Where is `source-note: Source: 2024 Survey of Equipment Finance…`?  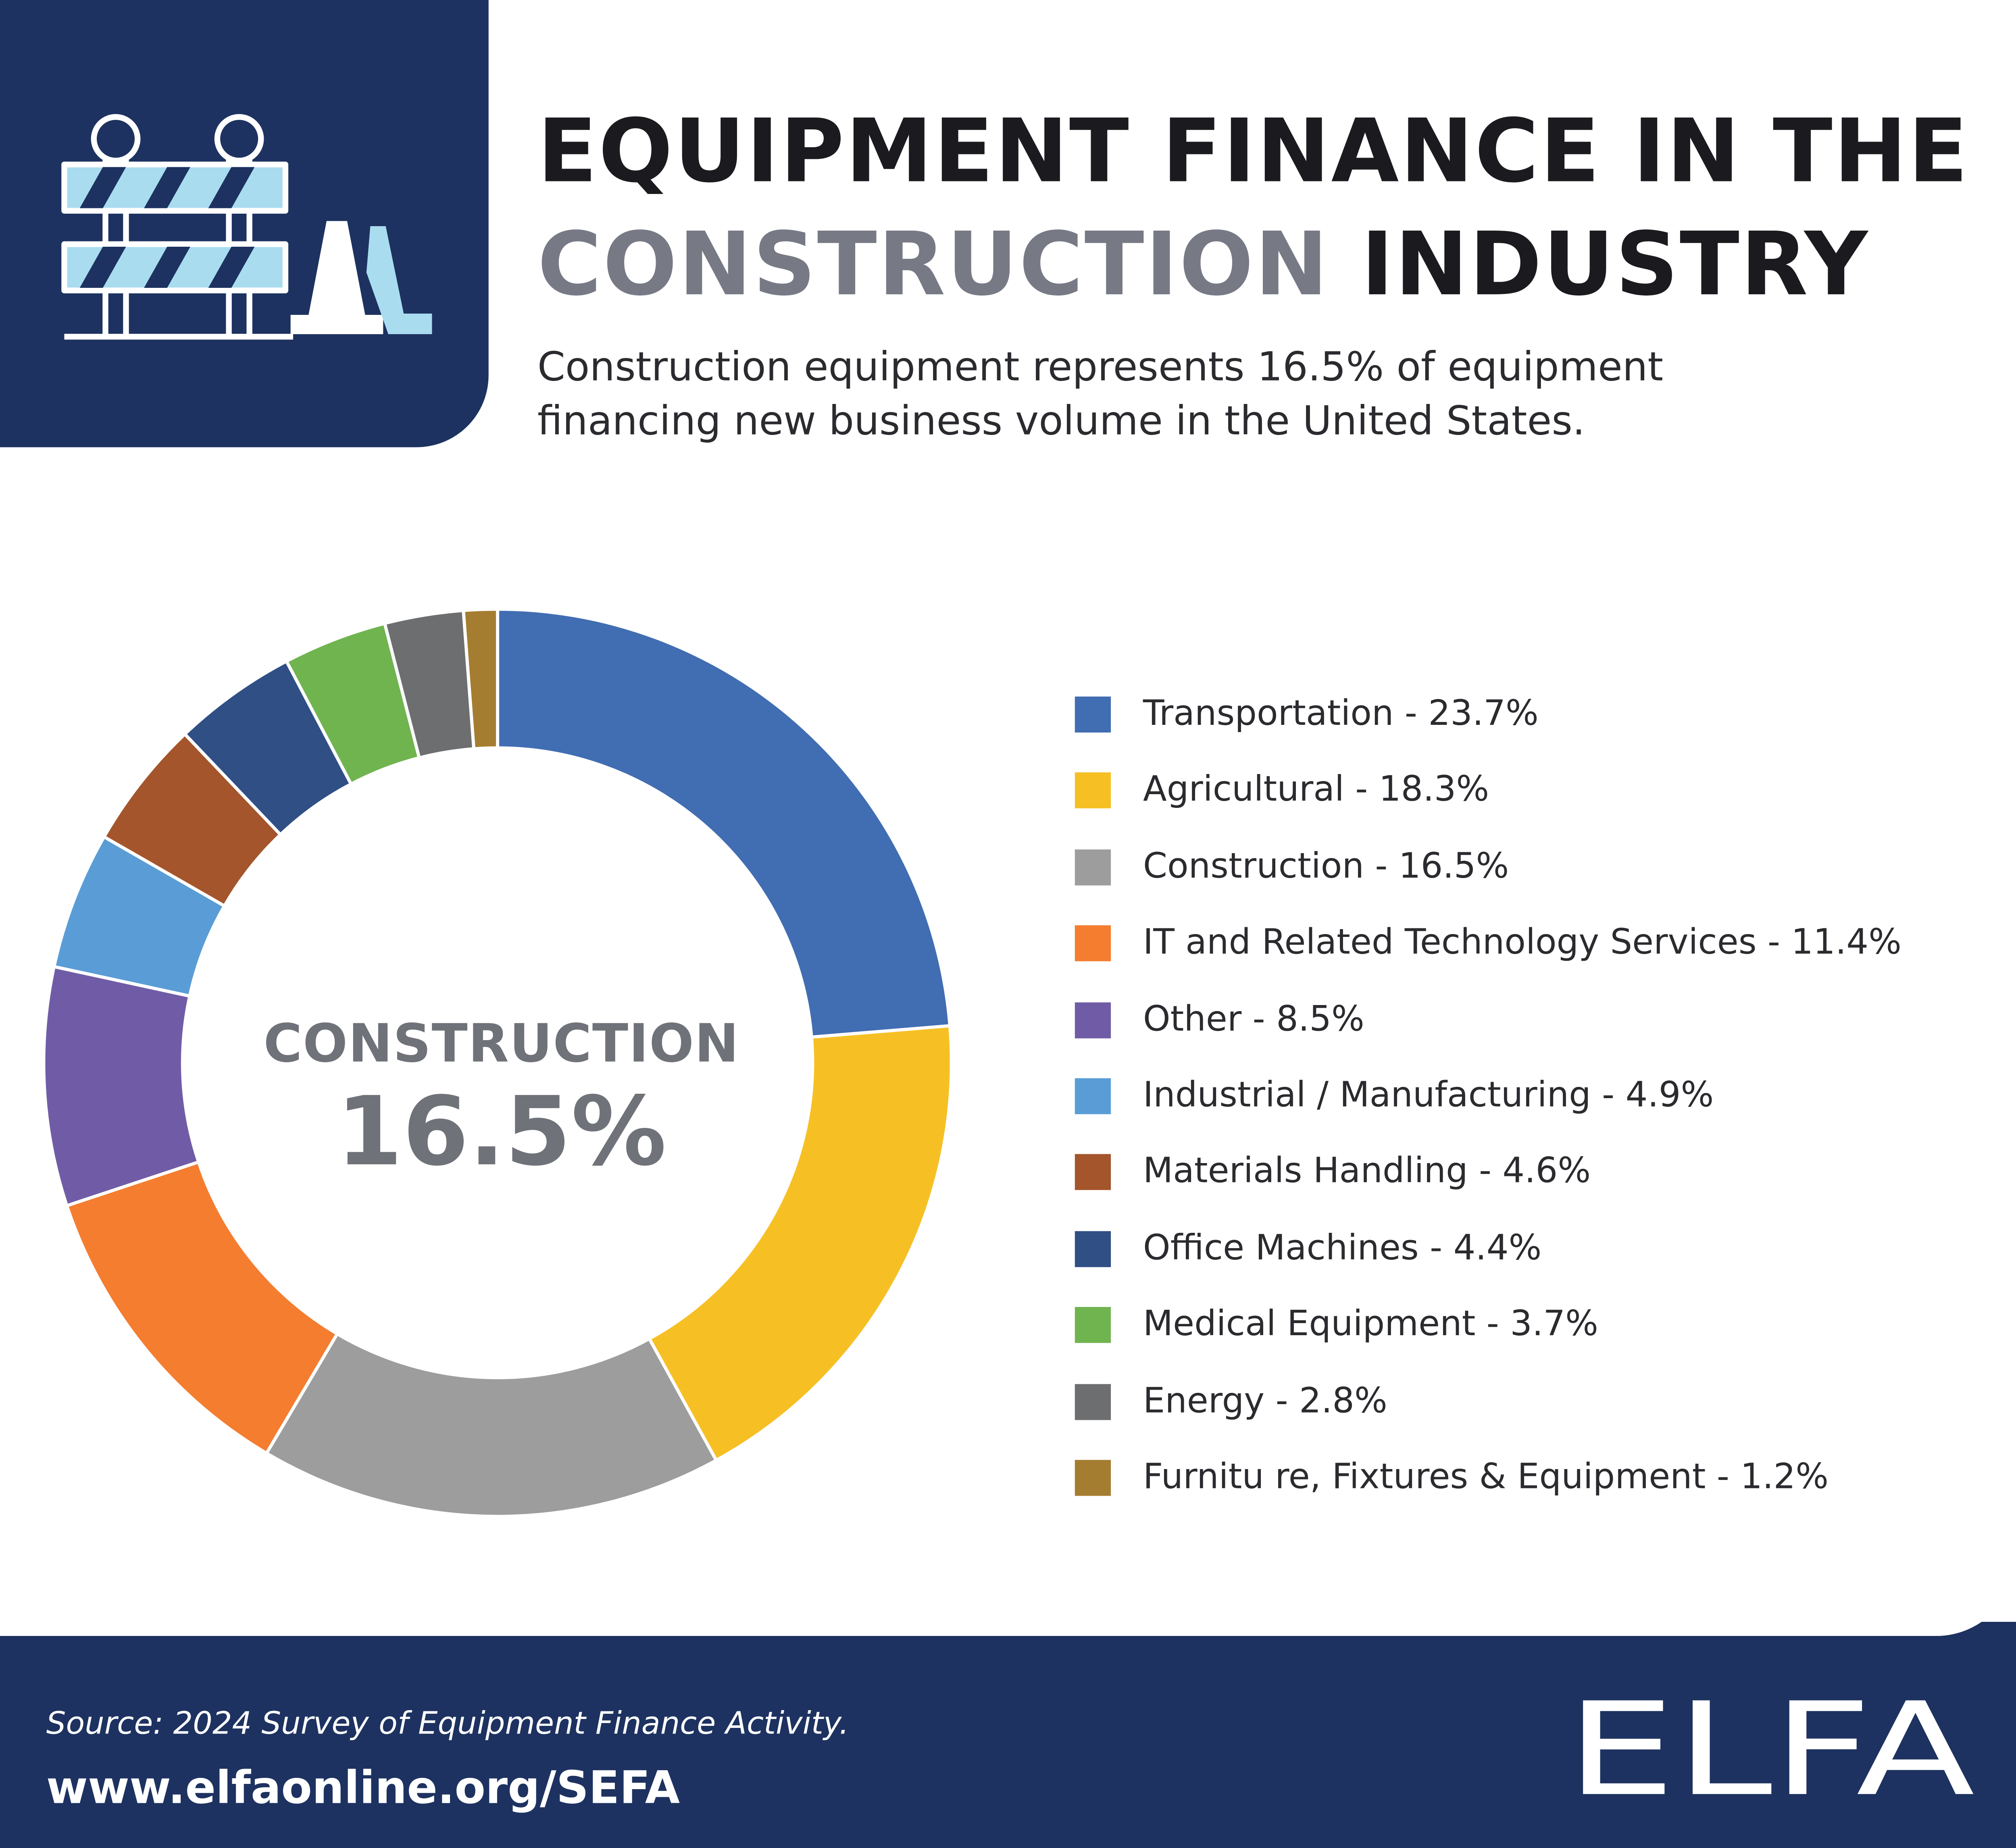
source-note: Source: 2024 Survey of Equipment Finance… is located at coordinates (447, 1723).